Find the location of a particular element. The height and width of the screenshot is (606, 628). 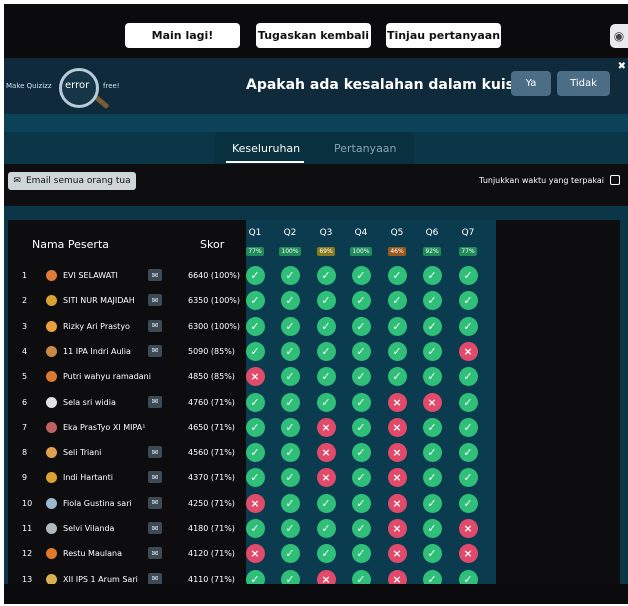

table-row: 10 Fiola Gustina sari ✉ 4250 (71%) × ✓ ✓ ✓ × ✓ ✓ is located at coordinates (314, 504).